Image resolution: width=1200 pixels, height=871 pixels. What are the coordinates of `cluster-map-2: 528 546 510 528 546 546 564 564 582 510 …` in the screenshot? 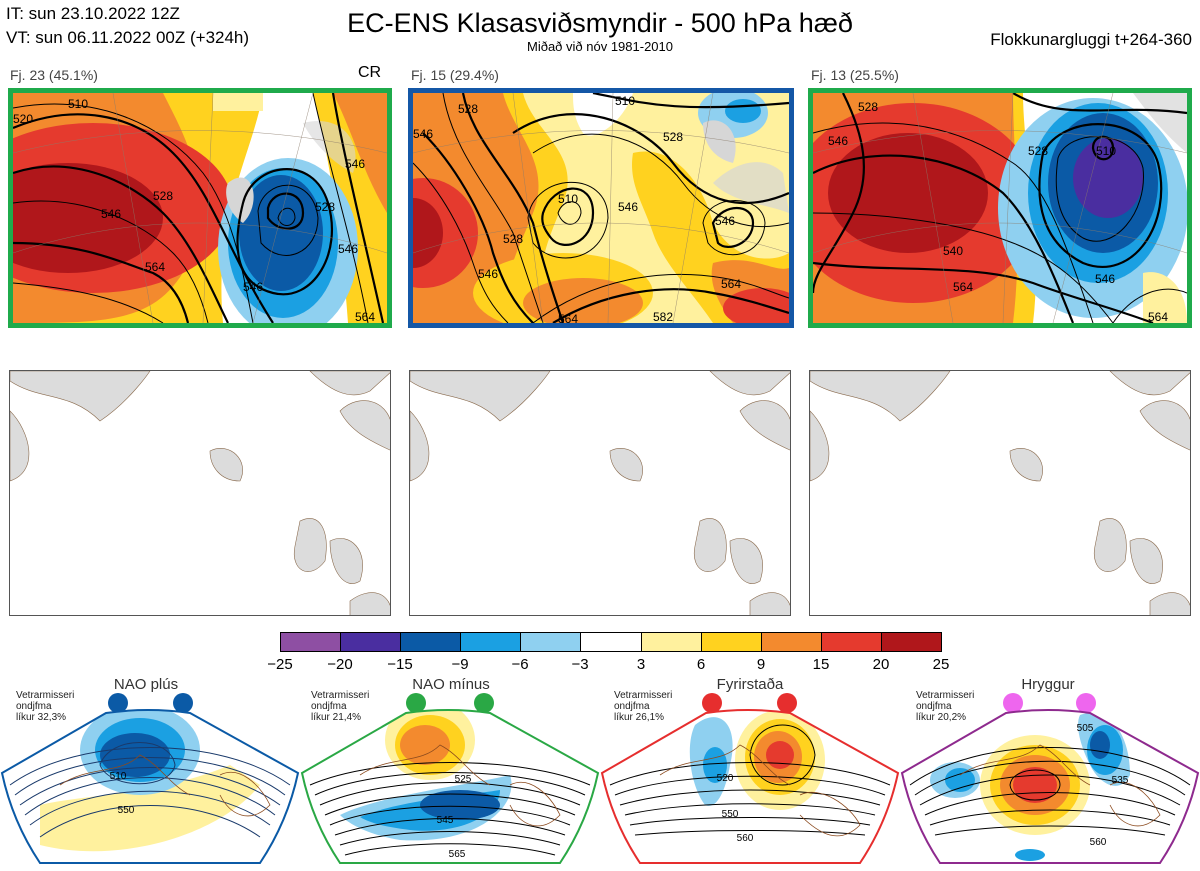 It's located at (601, 208).